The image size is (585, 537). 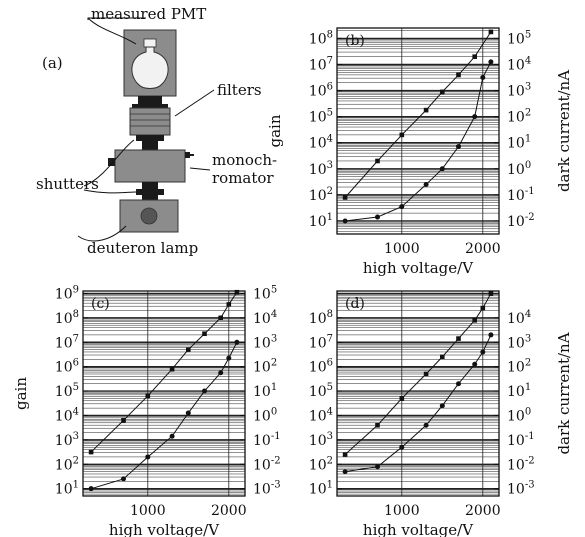 I want to click on panel-label: (b), so click(x=355, y=41).